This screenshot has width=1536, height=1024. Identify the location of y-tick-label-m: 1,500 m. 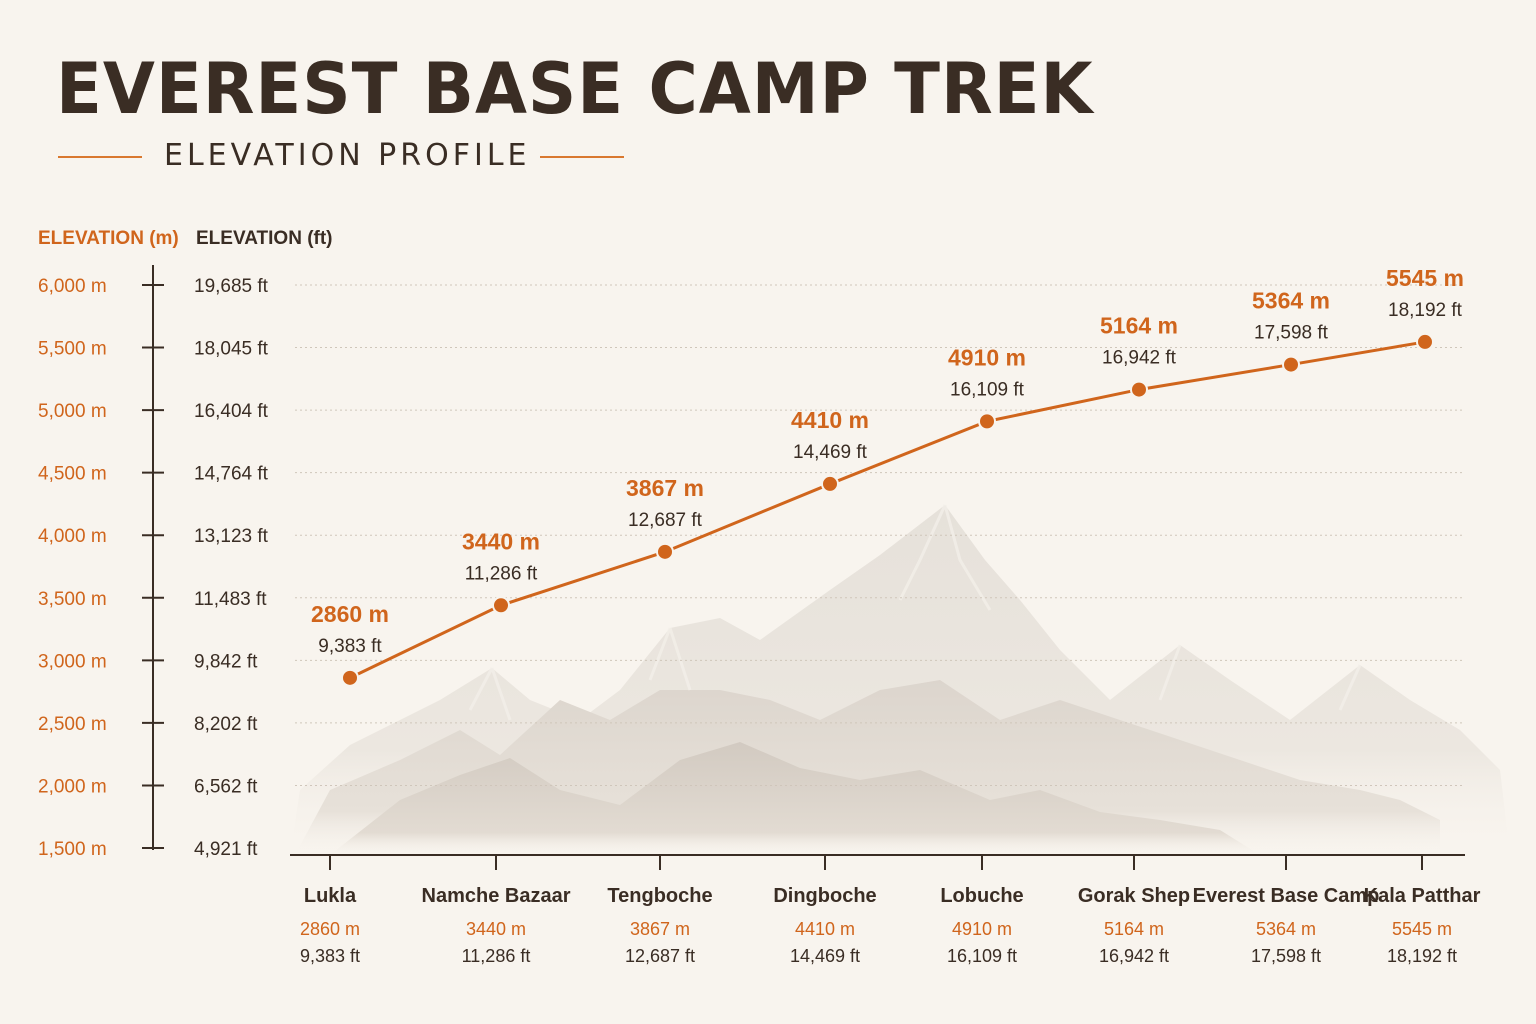
(72, 849).